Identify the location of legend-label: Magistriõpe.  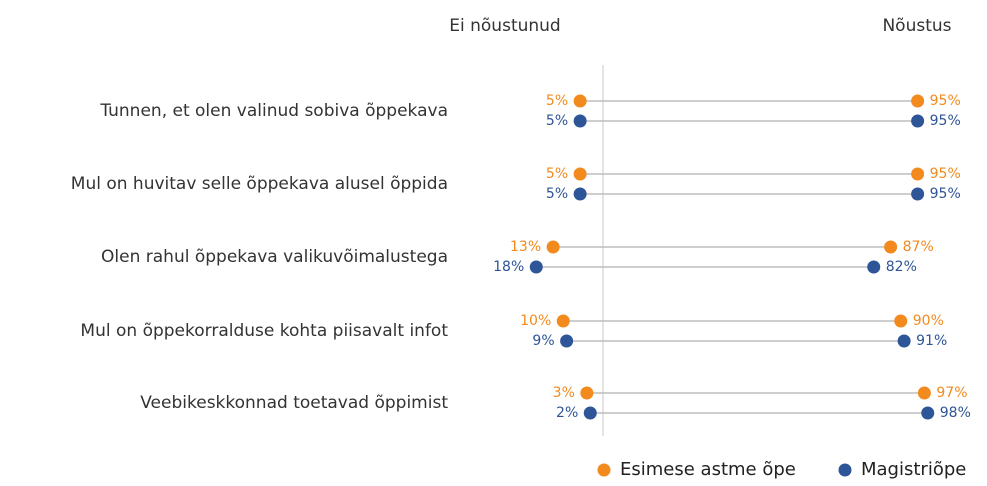
(913, 469).